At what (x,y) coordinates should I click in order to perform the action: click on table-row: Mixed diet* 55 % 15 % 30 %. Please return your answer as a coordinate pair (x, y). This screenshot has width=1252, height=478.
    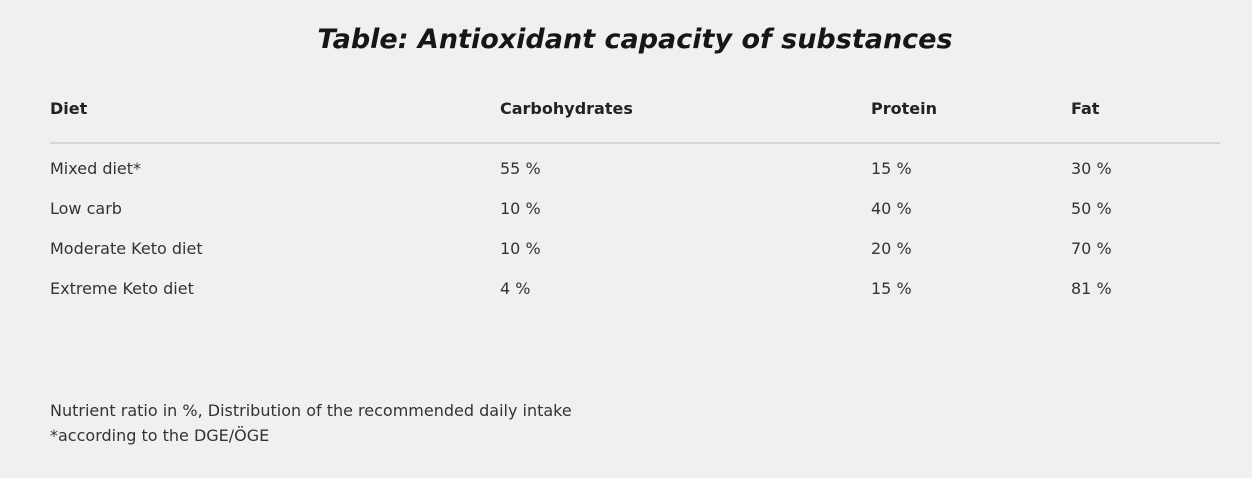
    Looking at the image, I should click on (635, 165).